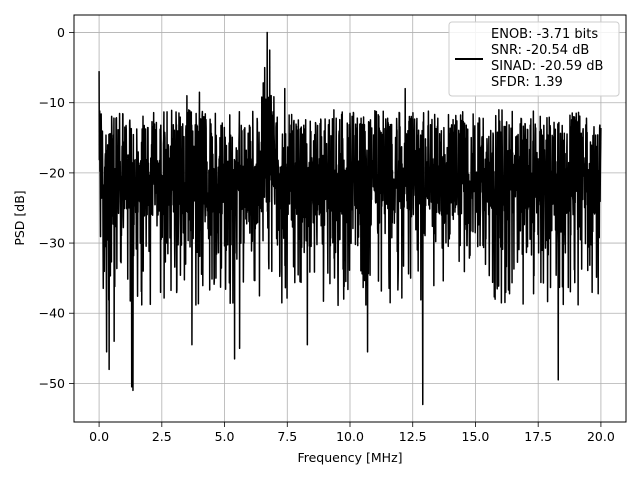 The width and height of the screenshot is (640, 480). Describe the element at coordinates (538, 436) in the screenshot. I see `x-tick-label: 17.5` at that location.